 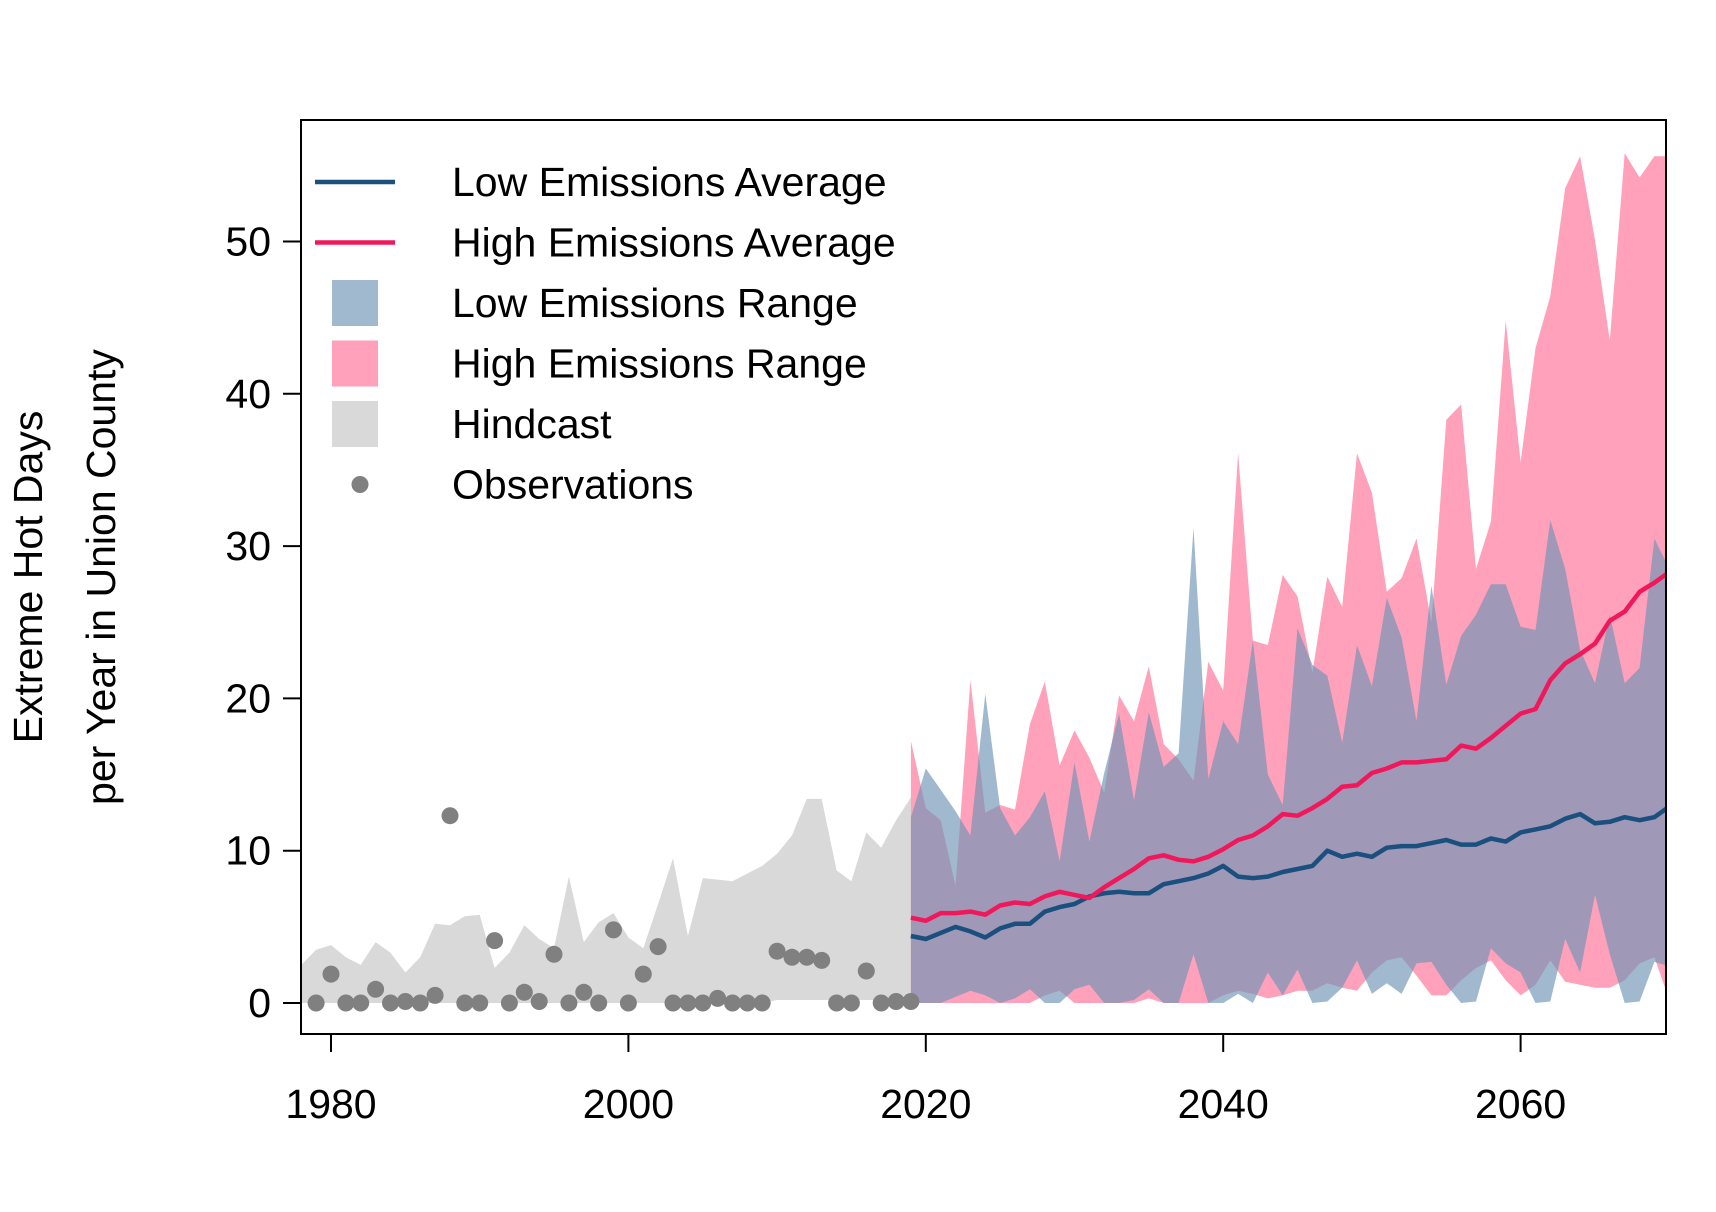 I want to click on legend-high-emissions-range-swatch, so click(x=355, y=363).